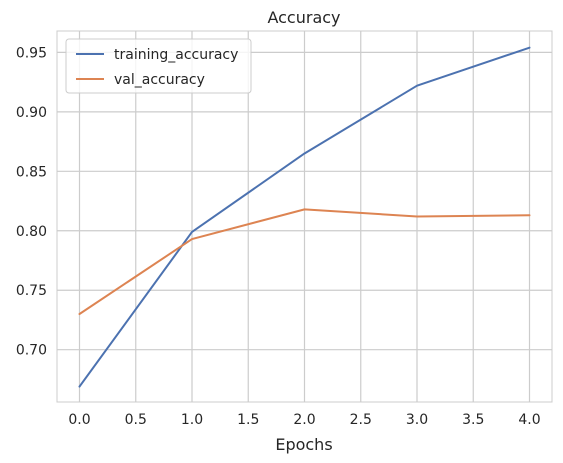  What do you see at coordinates (303, 17) in the screenshot?
I see `chart-title: Accuracy` at bounding box center [303, 17].